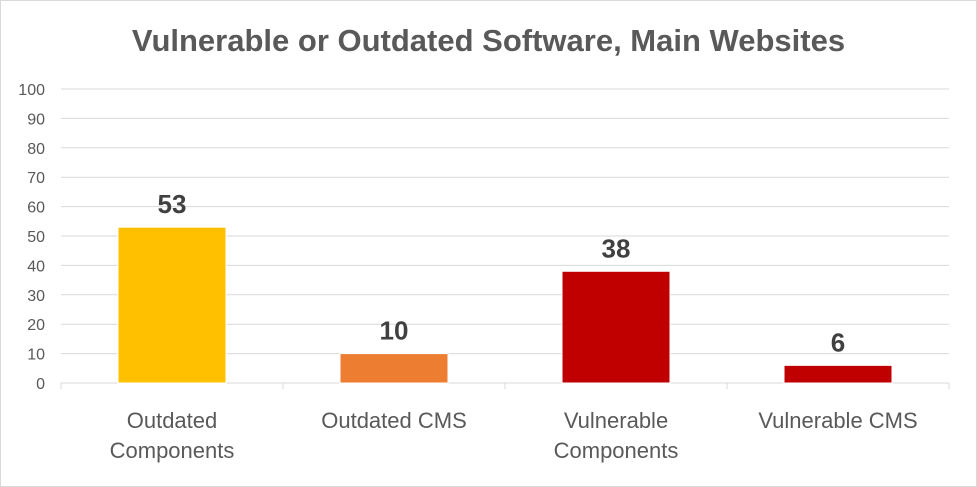 This screenshot has width=977, height=487. I want to click on y-tick-label: 50, so click(36, 237).